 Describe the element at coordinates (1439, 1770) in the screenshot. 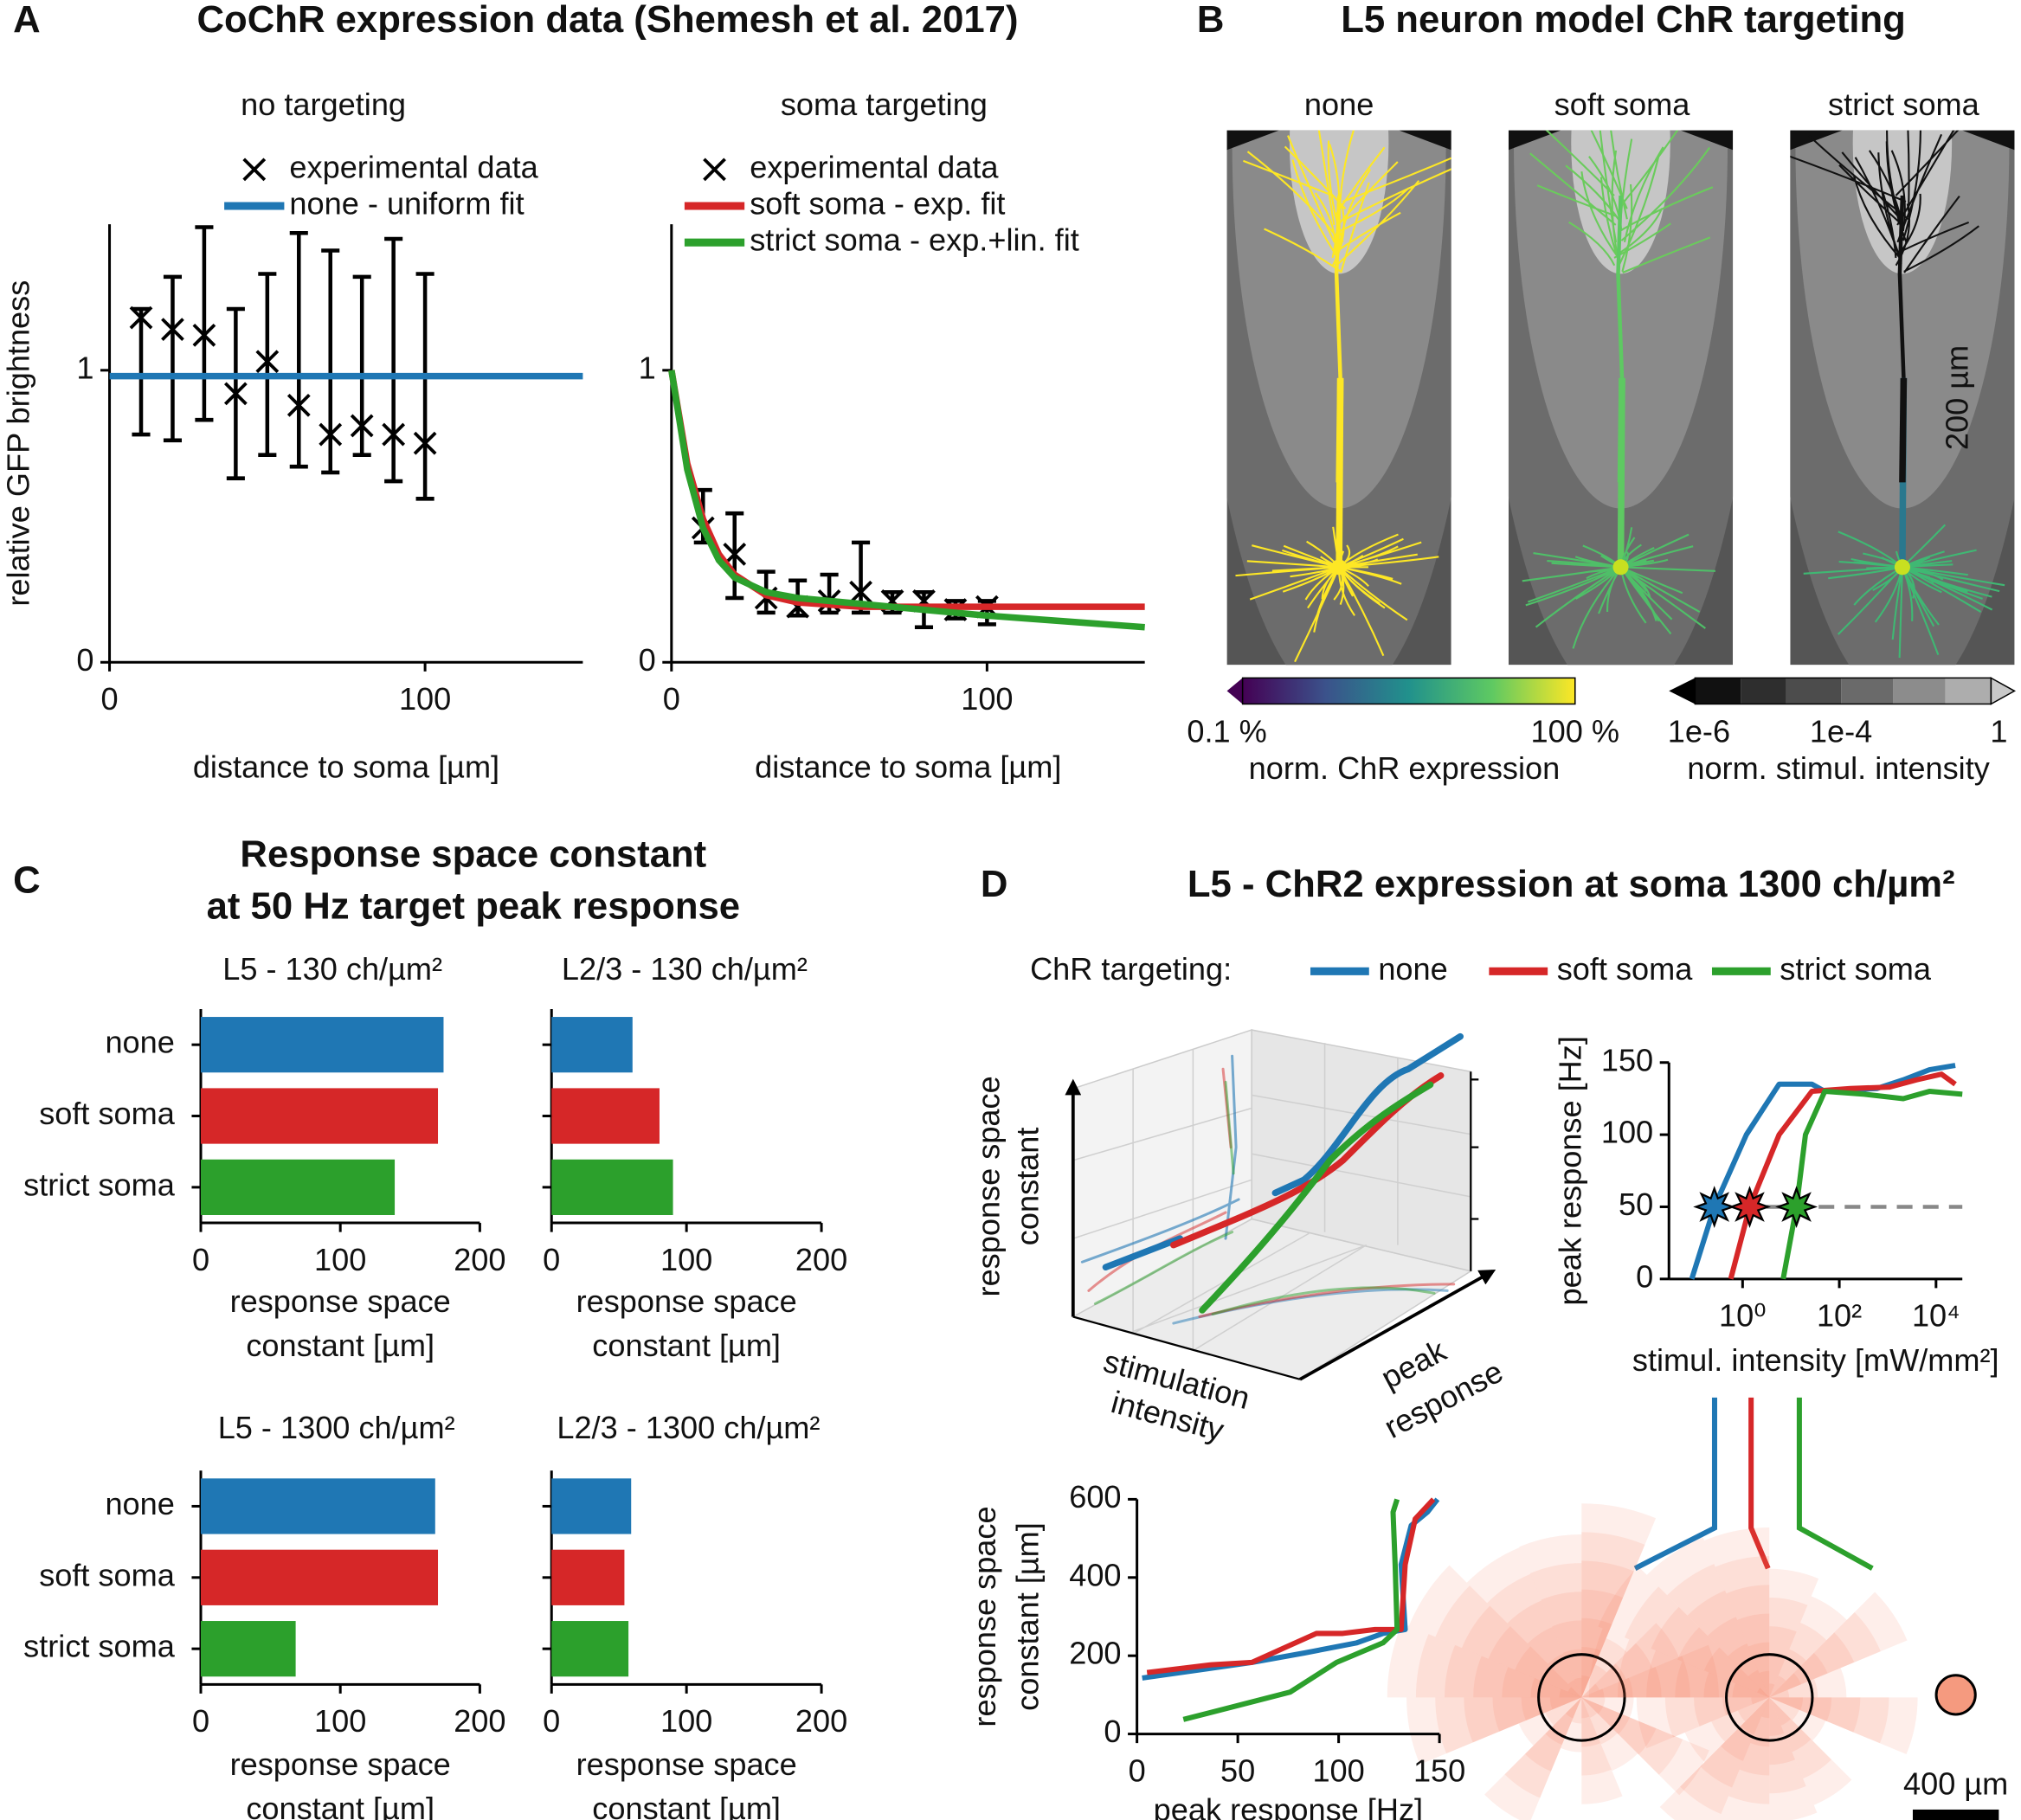

I see `x-tick-label: 150` at that location.